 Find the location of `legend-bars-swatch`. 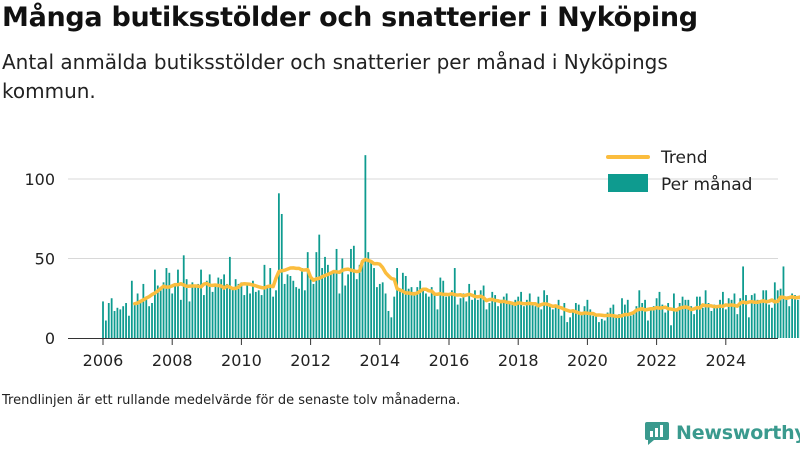

legend-bars-swatch is located at coordinates (628, 183).